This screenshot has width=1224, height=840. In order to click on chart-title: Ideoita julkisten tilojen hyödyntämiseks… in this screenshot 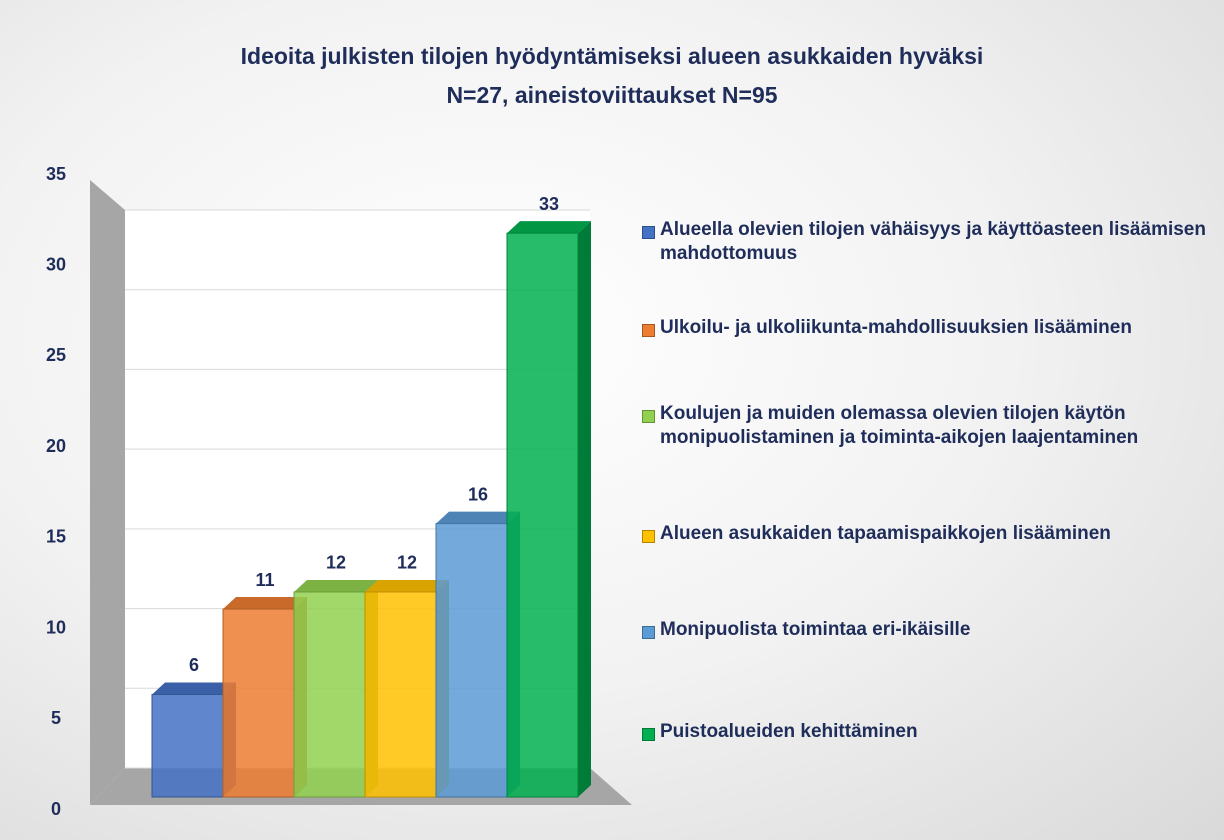, I will do `click(612, 56)`.